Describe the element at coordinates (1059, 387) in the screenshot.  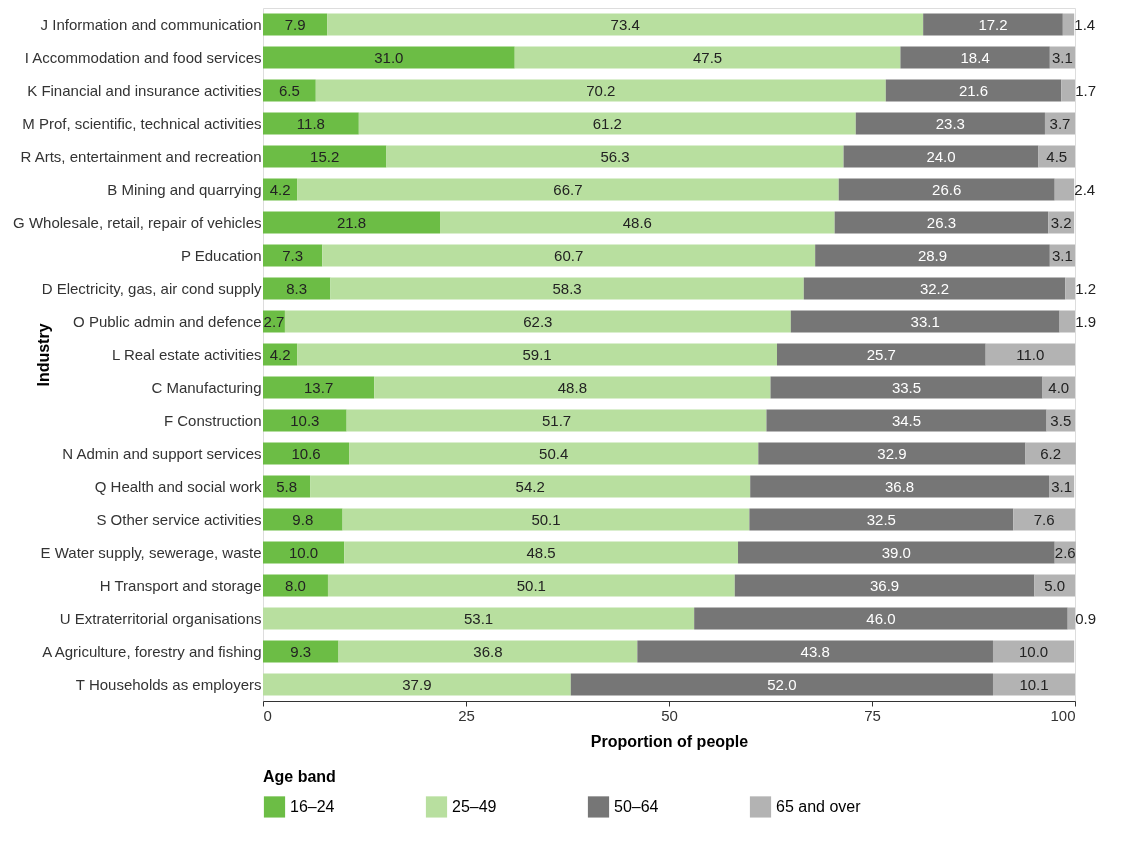
I see `data-label: 4.0` at that location.